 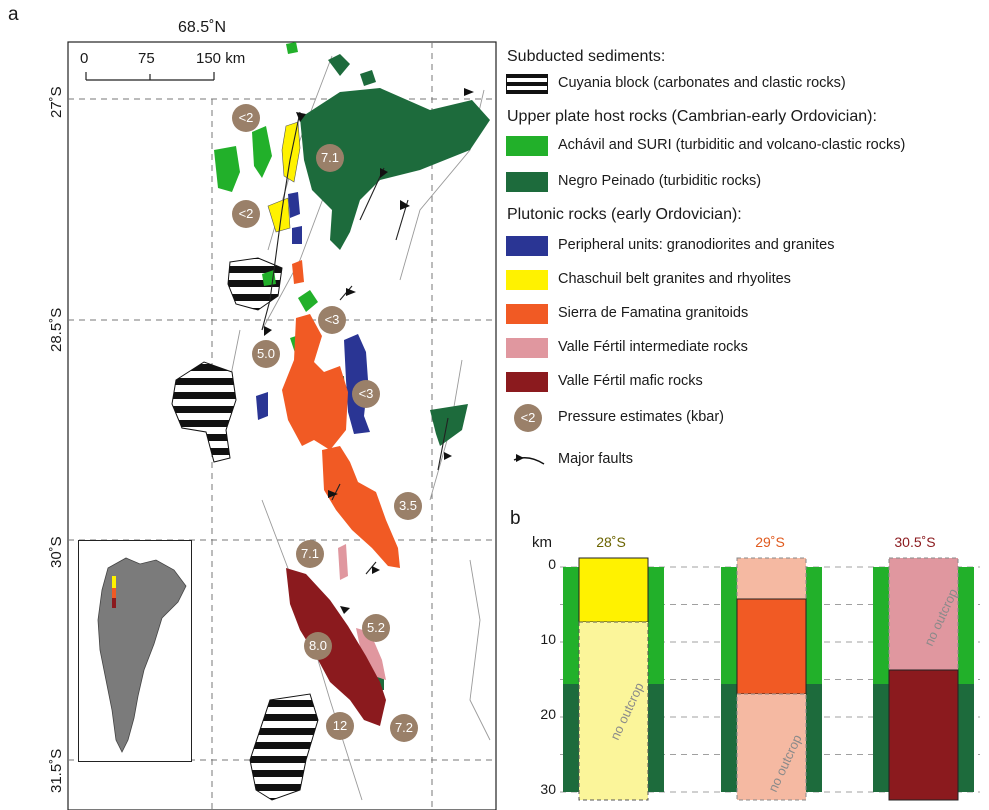 What do you see at coordinates (915, 542) in the screenshot?
I see `column-header-30-5s: 30.5˚S` at bounding box center [915, 542].